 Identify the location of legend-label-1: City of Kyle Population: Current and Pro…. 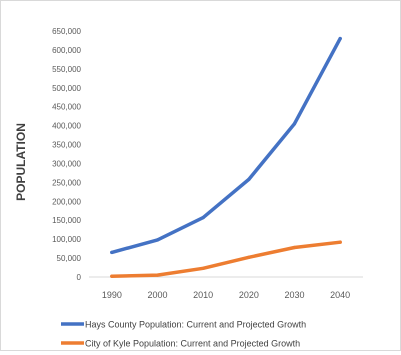
(192, 344).